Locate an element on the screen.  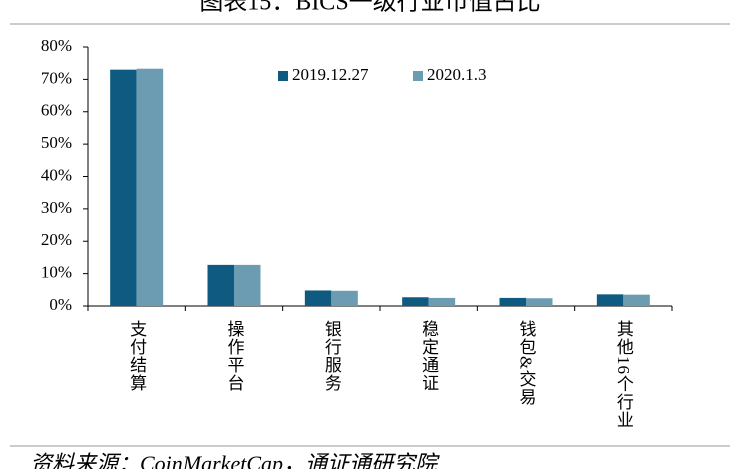
y-tick-label: 50% is located at coordinates (56, 142).